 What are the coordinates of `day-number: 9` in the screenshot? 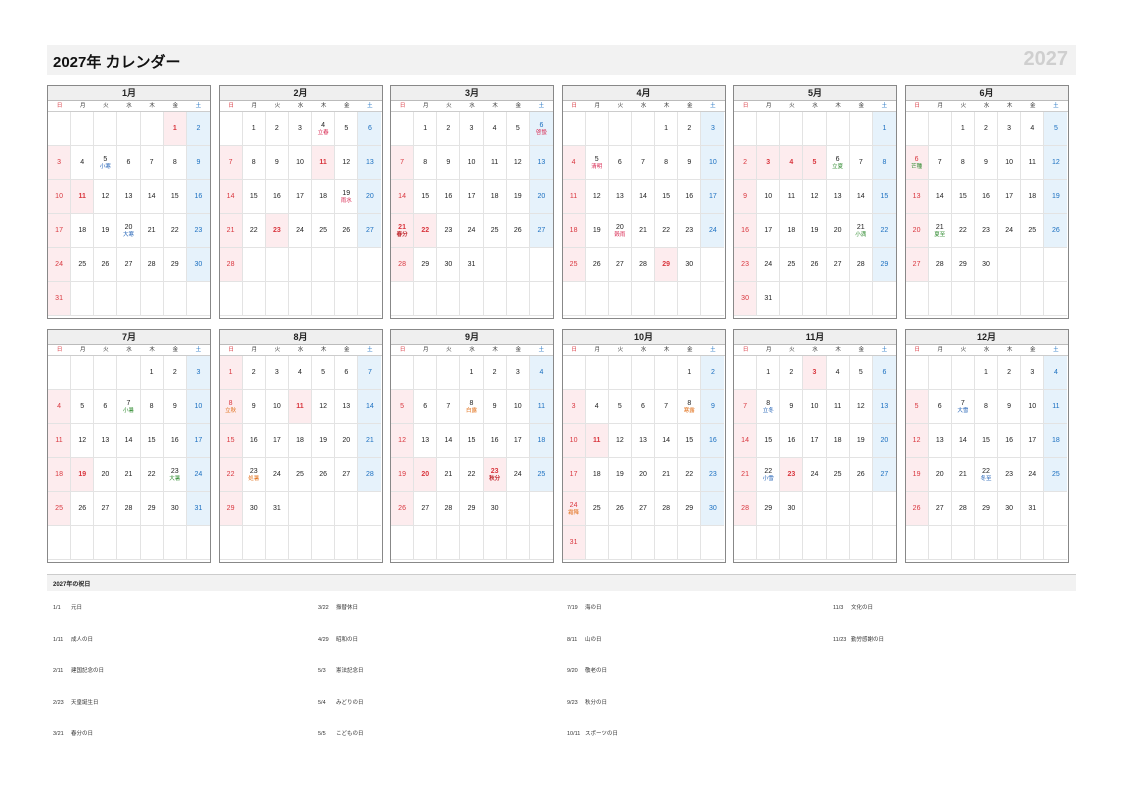 It's located at (689, 162).